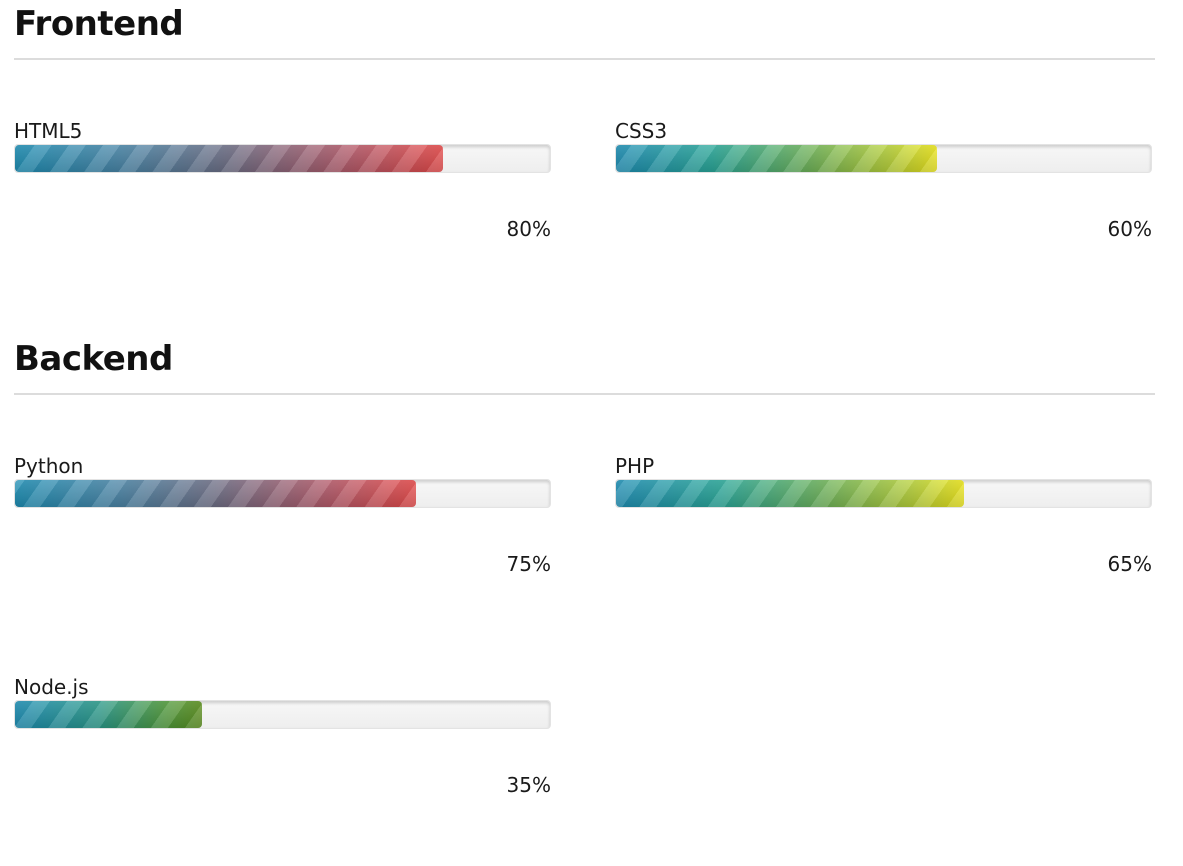 The height and width of the screenshot is (866, 1183). I want to click on skill-percent: 35%, so click(528, 785).